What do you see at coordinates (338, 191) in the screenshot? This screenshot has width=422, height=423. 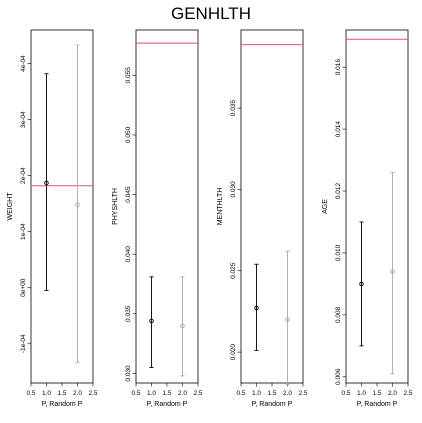 I see `panel-4-y-tick-label: 0.012` at bounding box center [338, 191].